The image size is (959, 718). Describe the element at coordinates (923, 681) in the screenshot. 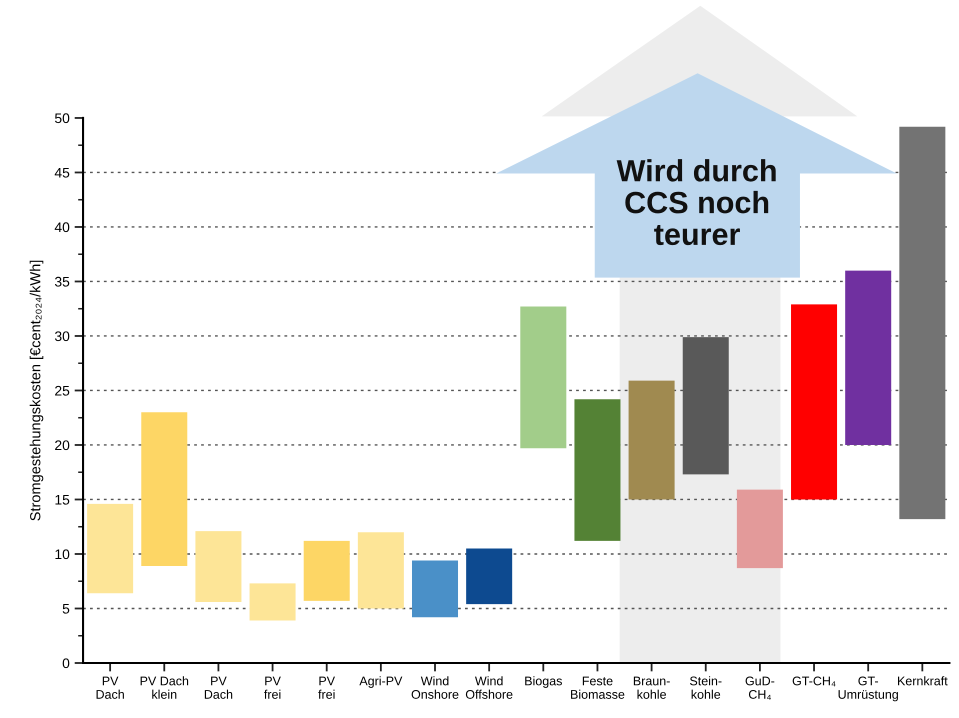

I see `x-tick-label: Kernkraft` at that location.